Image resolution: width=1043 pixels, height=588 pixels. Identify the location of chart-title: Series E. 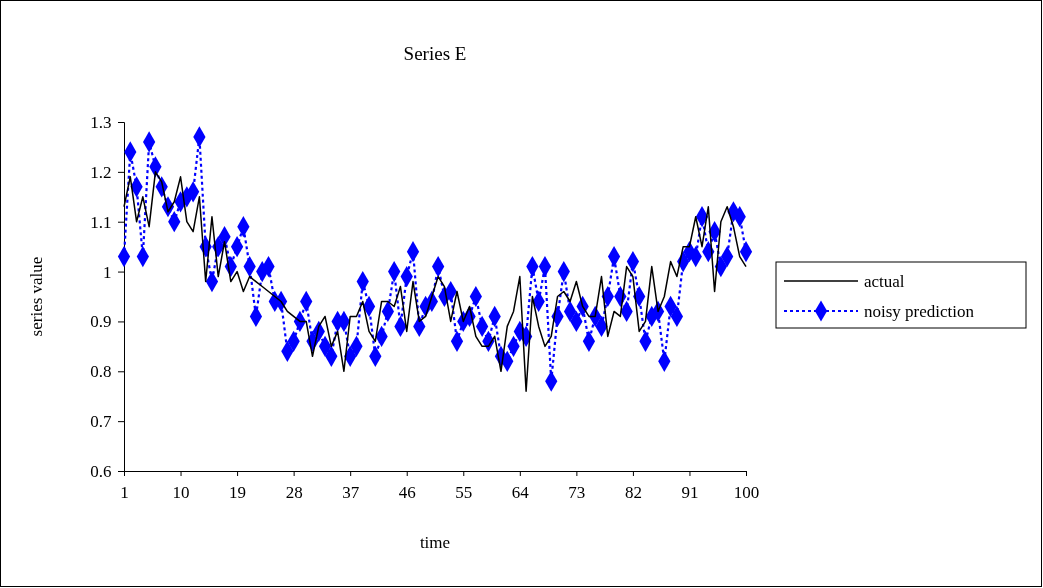
(435, 53).